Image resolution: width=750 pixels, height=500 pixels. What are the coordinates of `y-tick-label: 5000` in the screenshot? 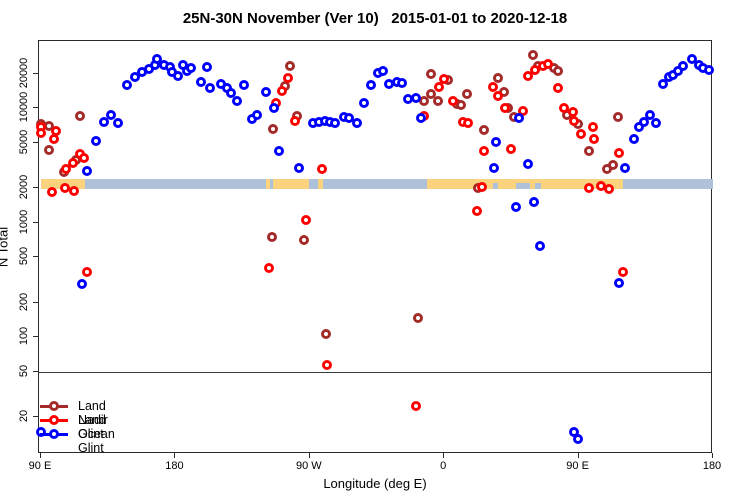 It's located at (24, 141).